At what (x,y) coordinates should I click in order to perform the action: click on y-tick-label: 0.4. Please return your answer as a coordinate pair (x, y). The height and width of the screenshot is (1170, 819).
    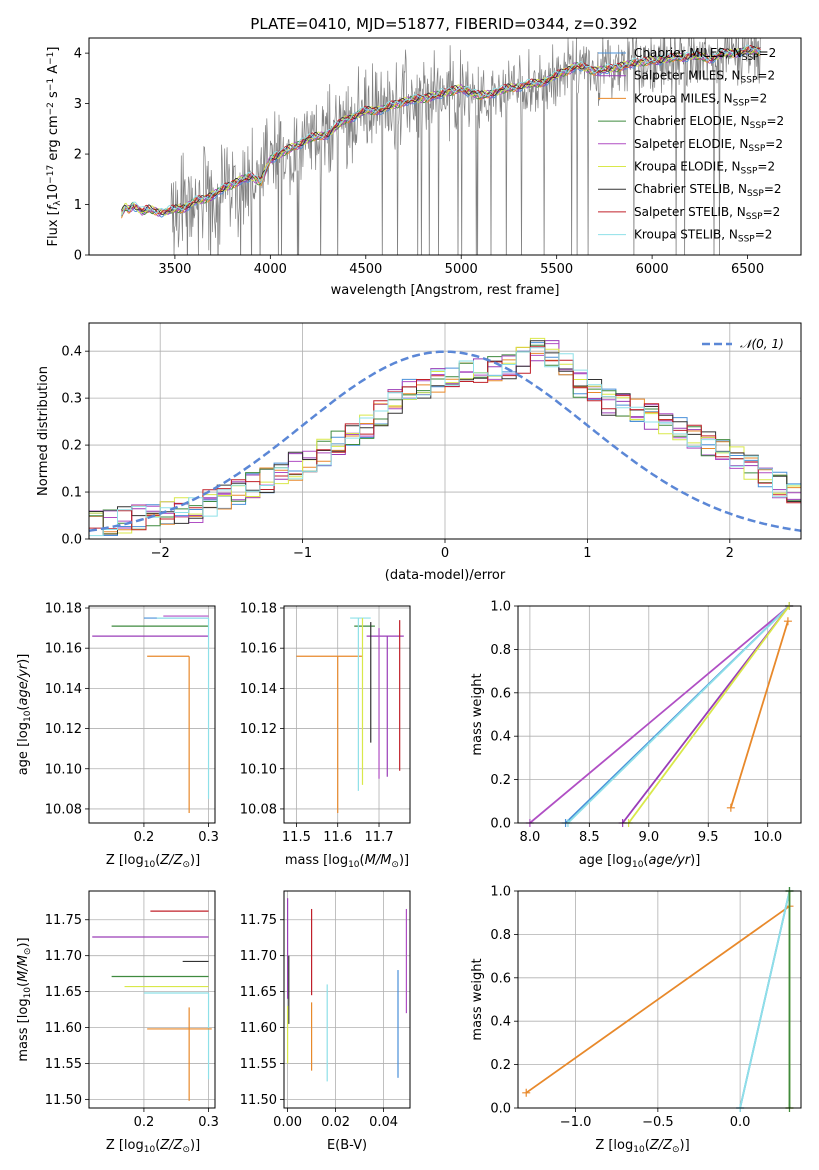
    Looking at the image, I should click on (500, 737).